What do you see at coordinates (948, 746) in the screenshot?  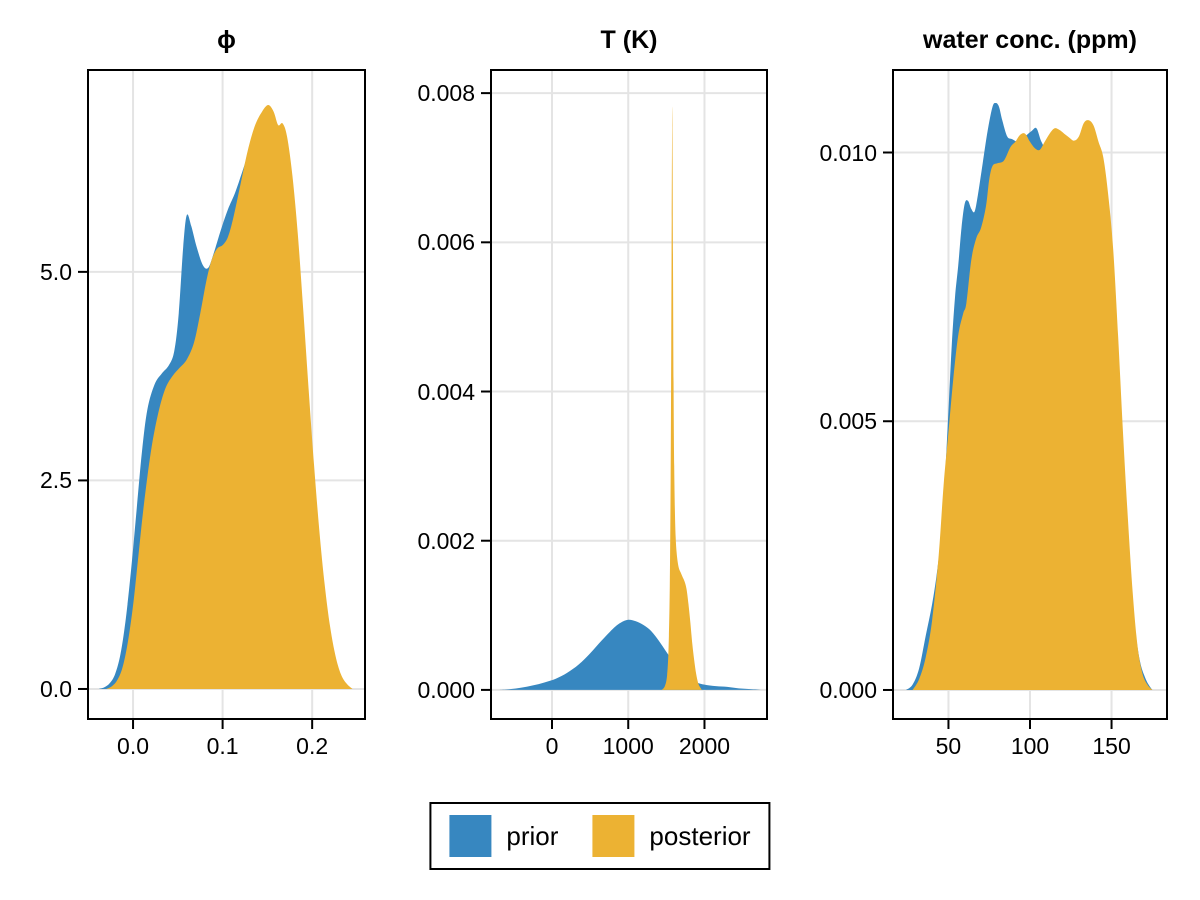 I see `x-tick-label: 50` at bounding box center [948, 746].